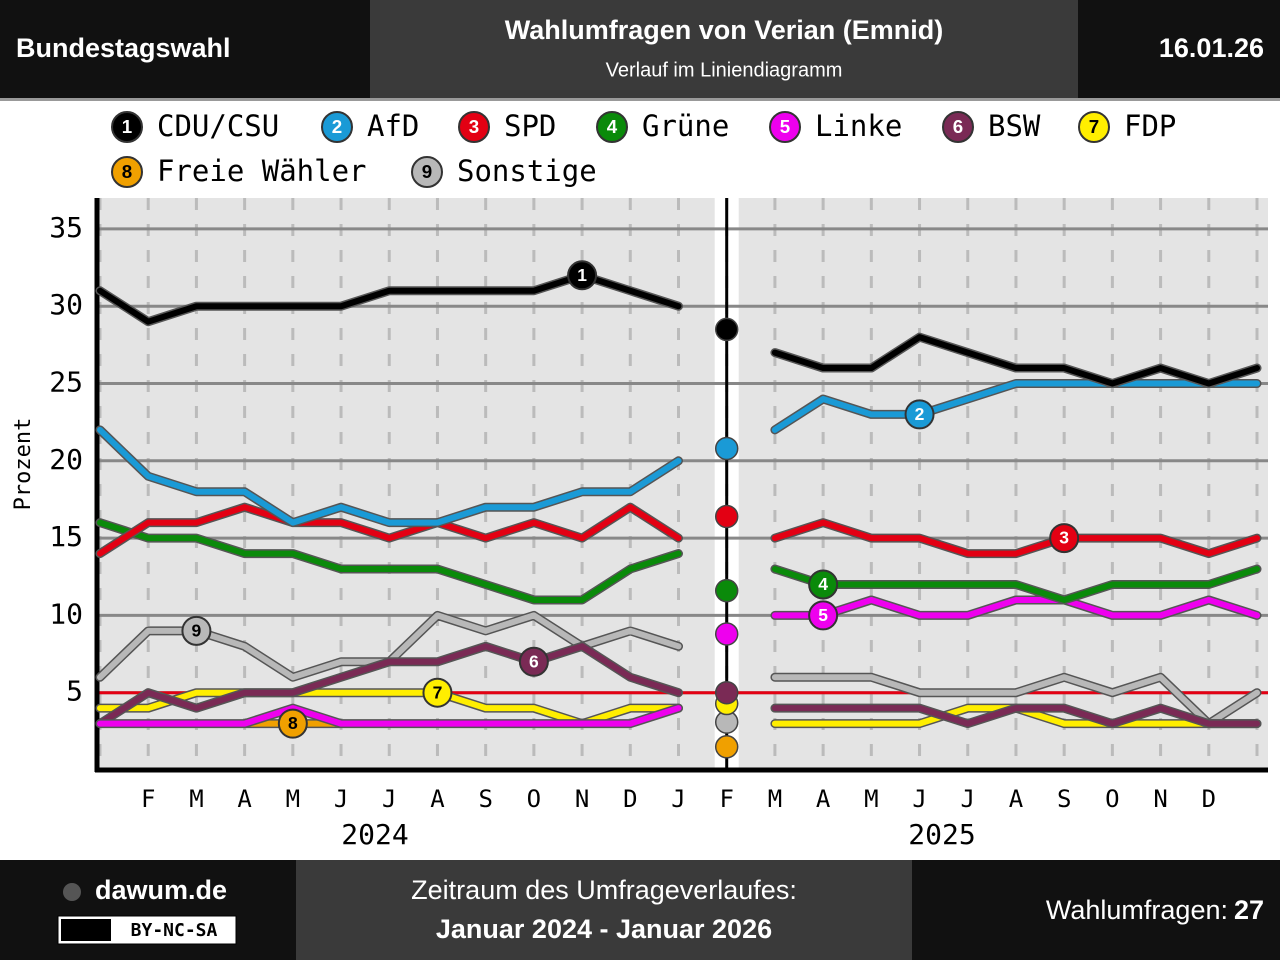 This screenshot has height=965, width=1280. I want to click on poll-count-label: Wahlumfragen:, so click(1137, 910).